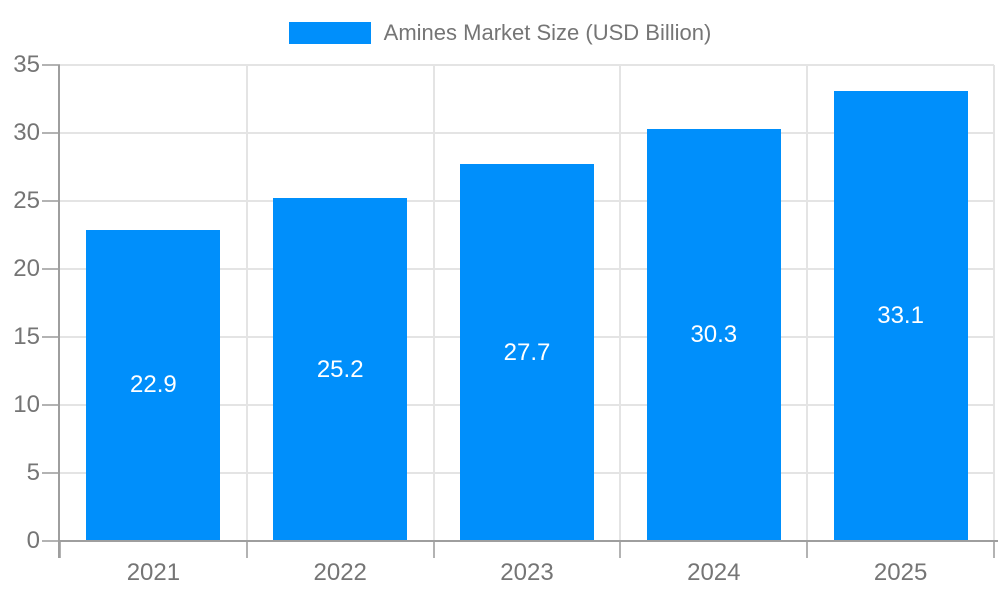 The width and height of the screenshot is (1000, 600). What do you see at coordinates (33, 540) in the screenshot?
I see `y-axis-tick-label: 0` at bounding box center [33, 540].